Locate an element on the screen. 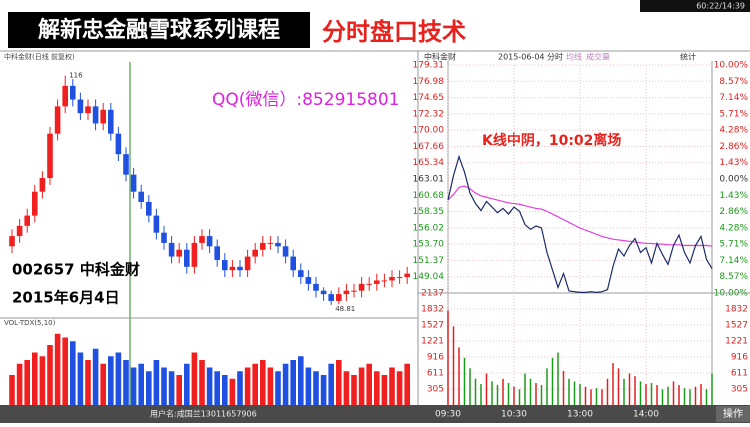 This screenshot has width=750, height=427. volume-tick-label: 1221 is located at coordinates (736, 342).